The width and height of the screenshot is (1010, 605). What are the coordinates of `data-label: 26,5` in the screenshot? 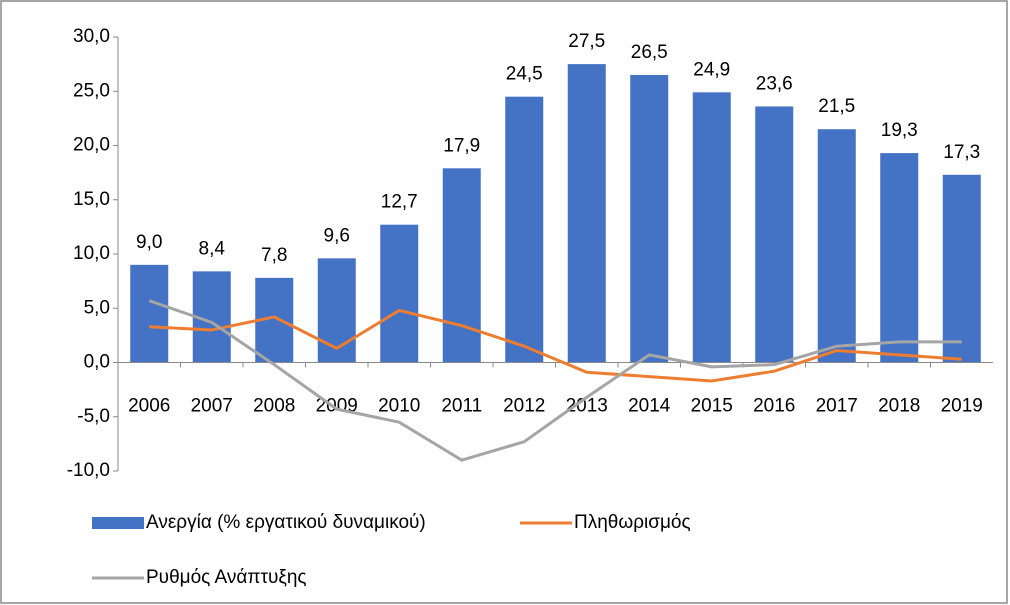 It's located at (649, 52).